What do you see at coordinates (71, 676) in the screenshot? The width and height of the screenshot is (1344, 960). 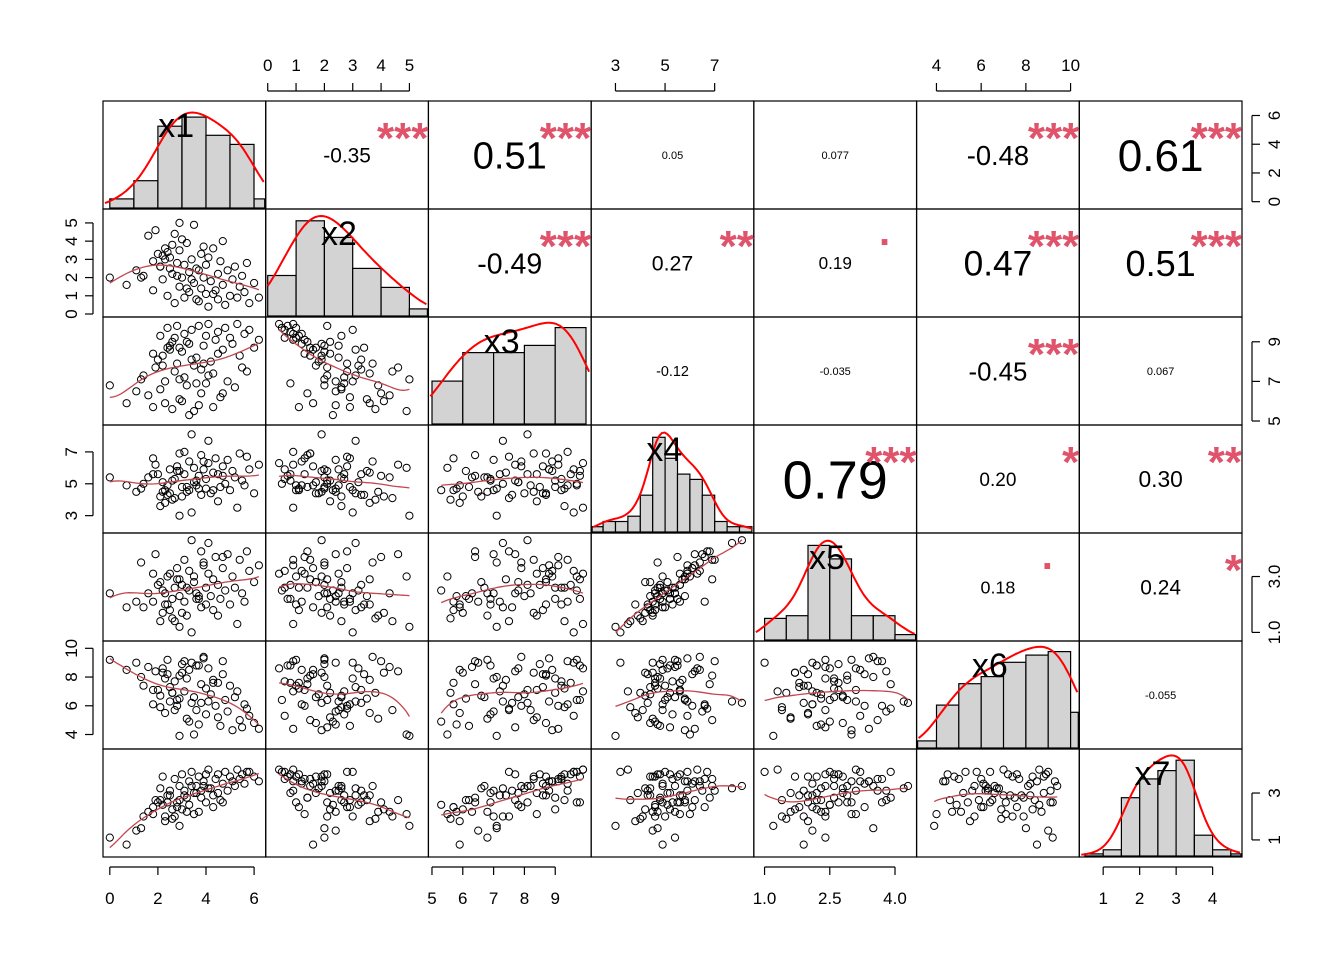 I see `tick-label: 8` at bounding box center [71, 676].